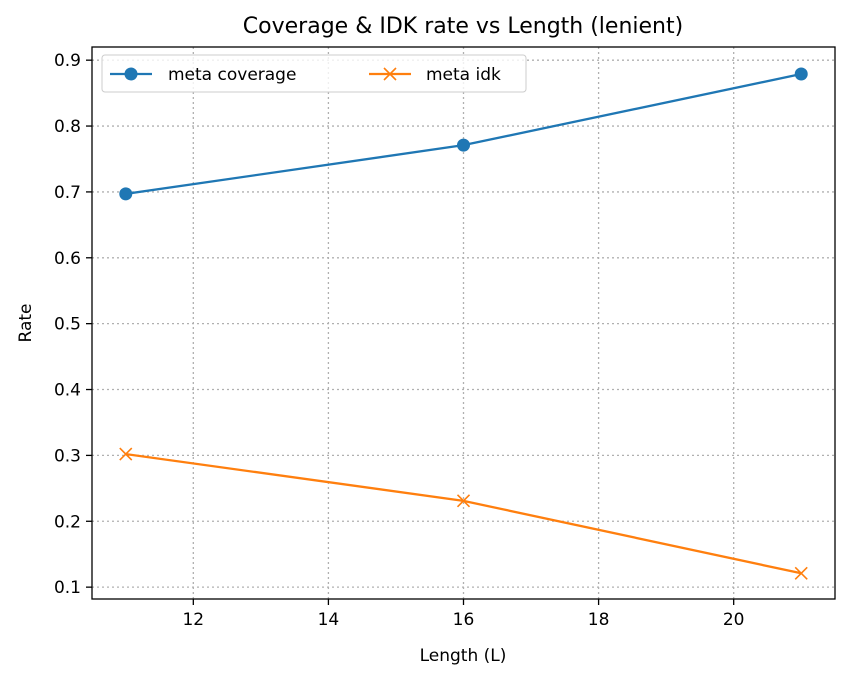 The image size is (850, 683). I want to click on y-tick-label-0-7: 0.7, so click(67, 193).